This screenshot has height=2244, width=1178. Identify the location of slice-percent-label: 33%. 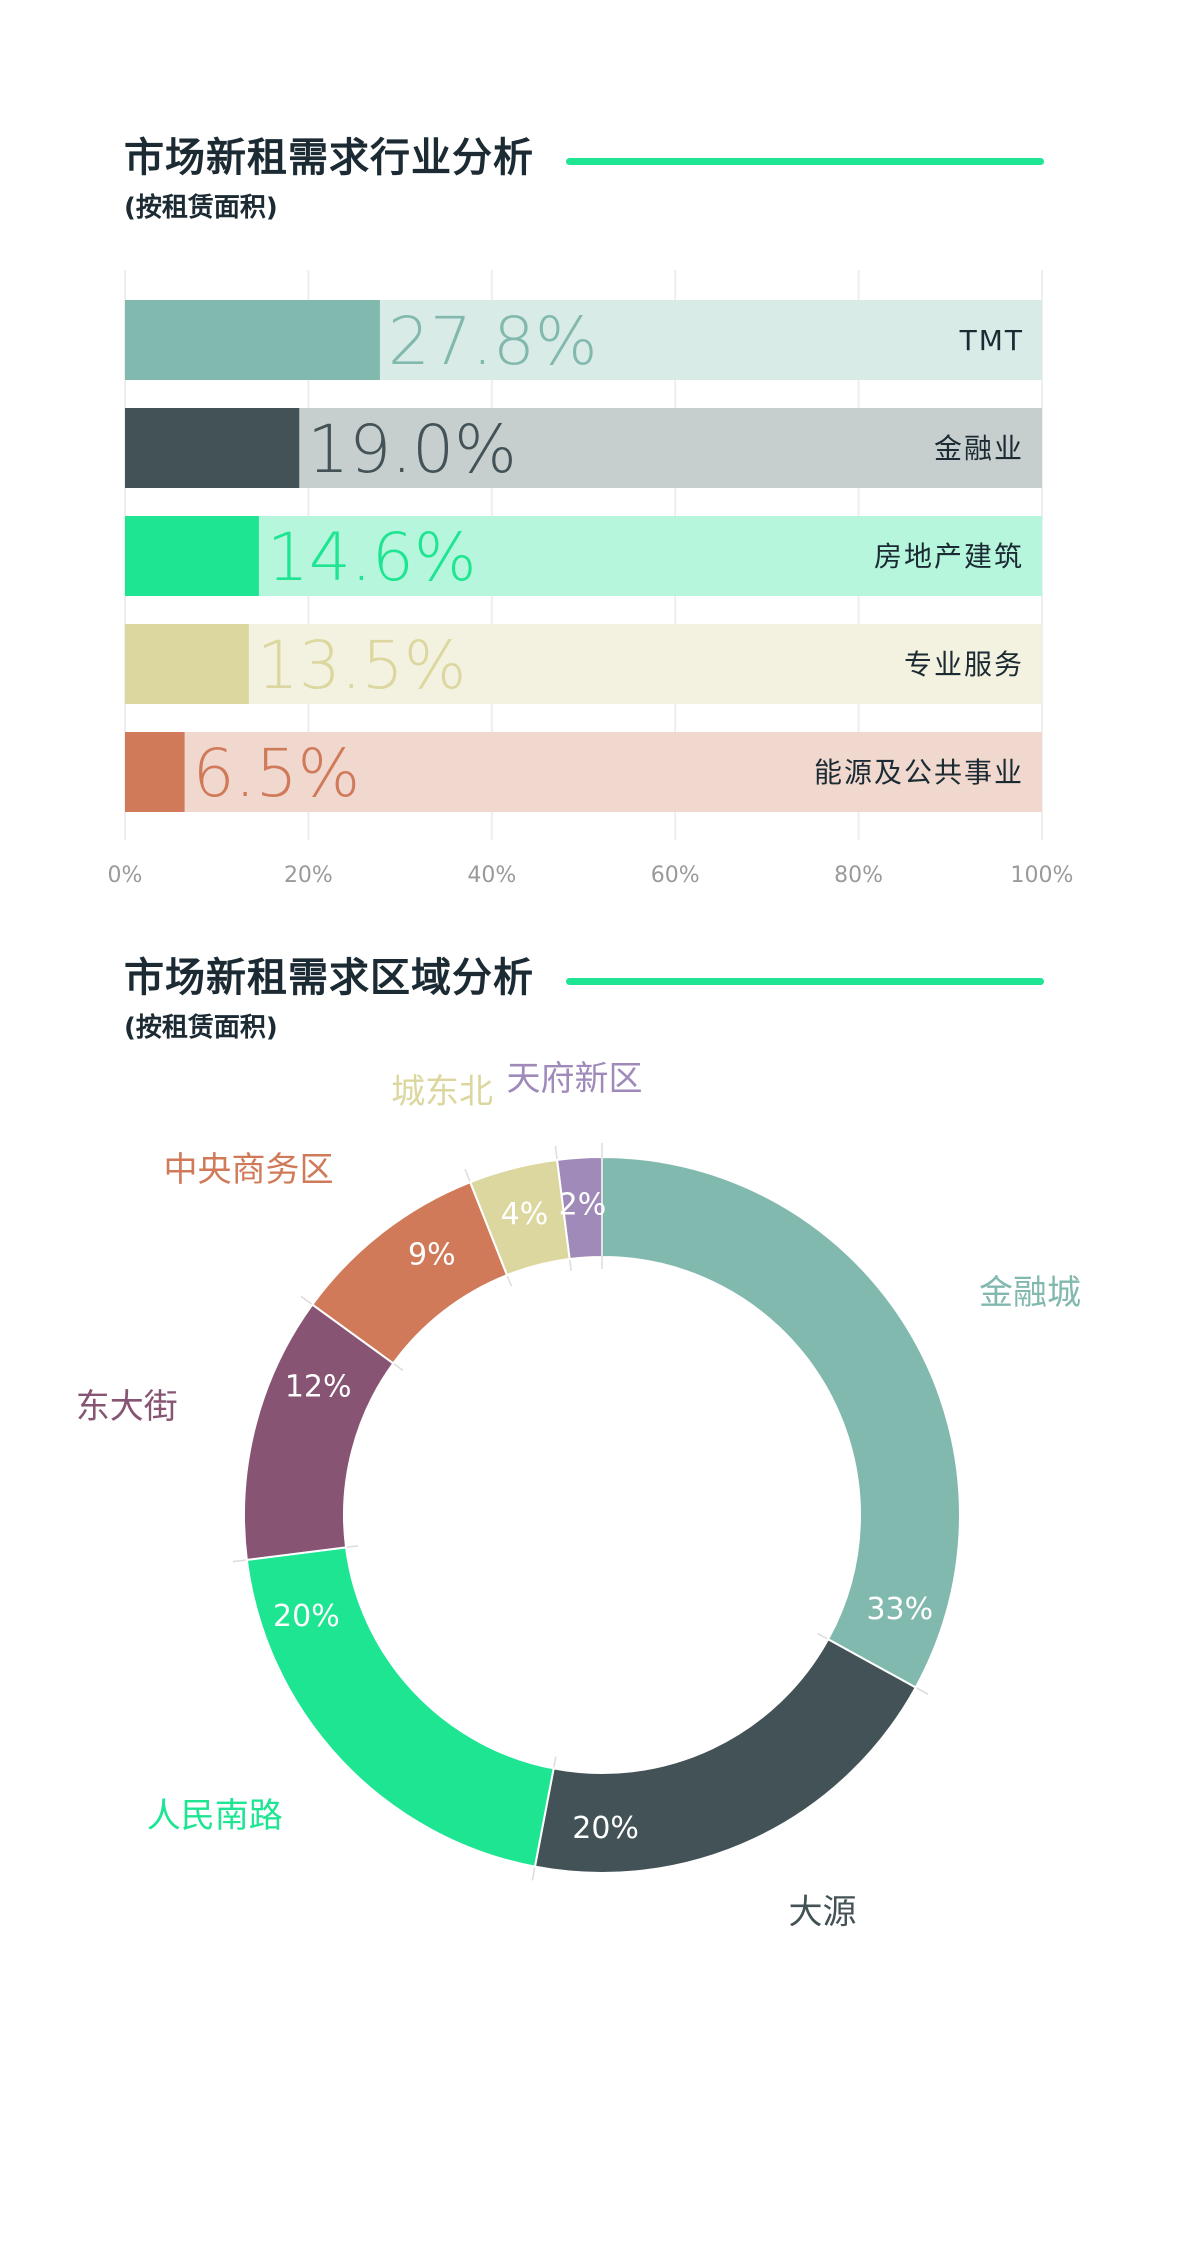
(899, 1609).